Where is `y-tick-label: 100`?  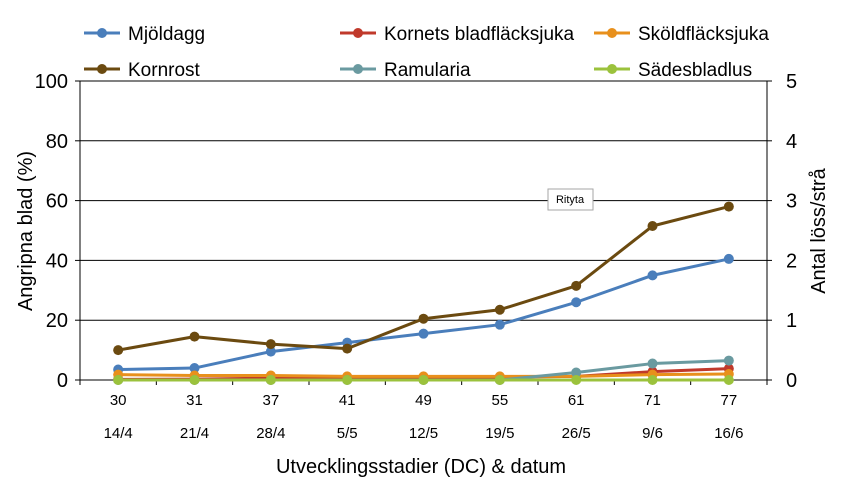 y-tick-label: 100 is located at coordinates (51, 82).